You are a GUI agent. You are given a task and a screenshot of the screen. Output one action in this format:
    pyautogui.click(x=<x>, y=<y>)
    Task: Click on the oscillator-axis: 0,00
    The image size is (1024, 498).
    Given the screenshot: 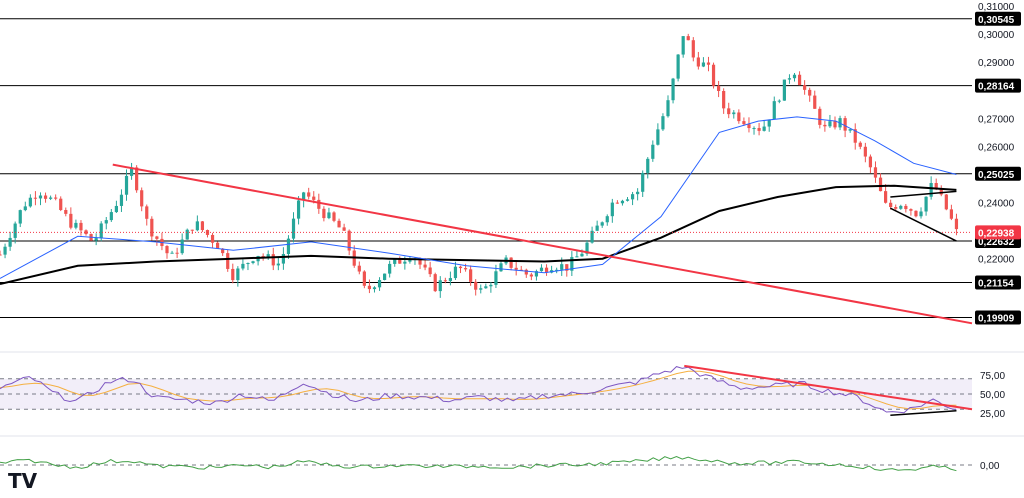 What is the action you would take?
    pyautogui.click(x=990, y=466)
    